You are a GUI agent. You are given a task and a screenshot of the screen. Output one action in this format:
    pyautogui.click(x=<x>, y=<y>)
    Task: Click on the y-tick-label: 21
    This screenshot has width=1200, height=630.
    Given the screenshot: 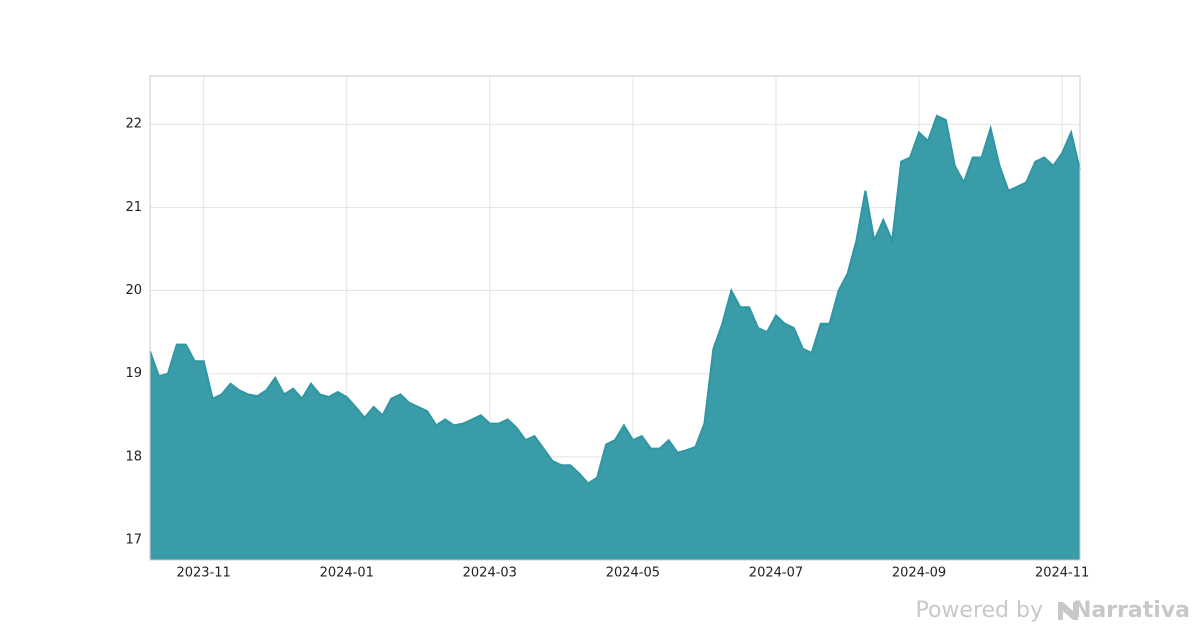 What is the action you would take?
    pyautogui.click(x=133, y=207)
    